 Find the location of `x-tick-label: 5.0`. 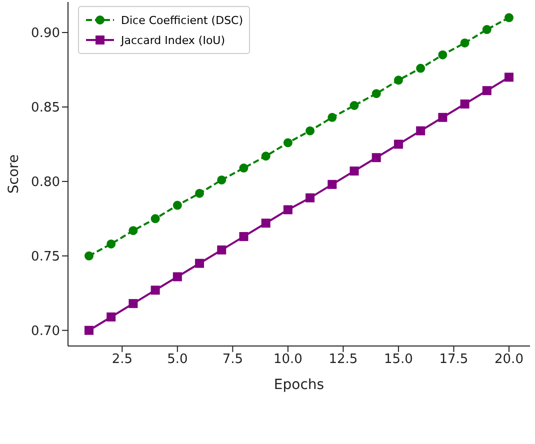

x-tick-label: 5.0 is located at coordinates (177, 360).